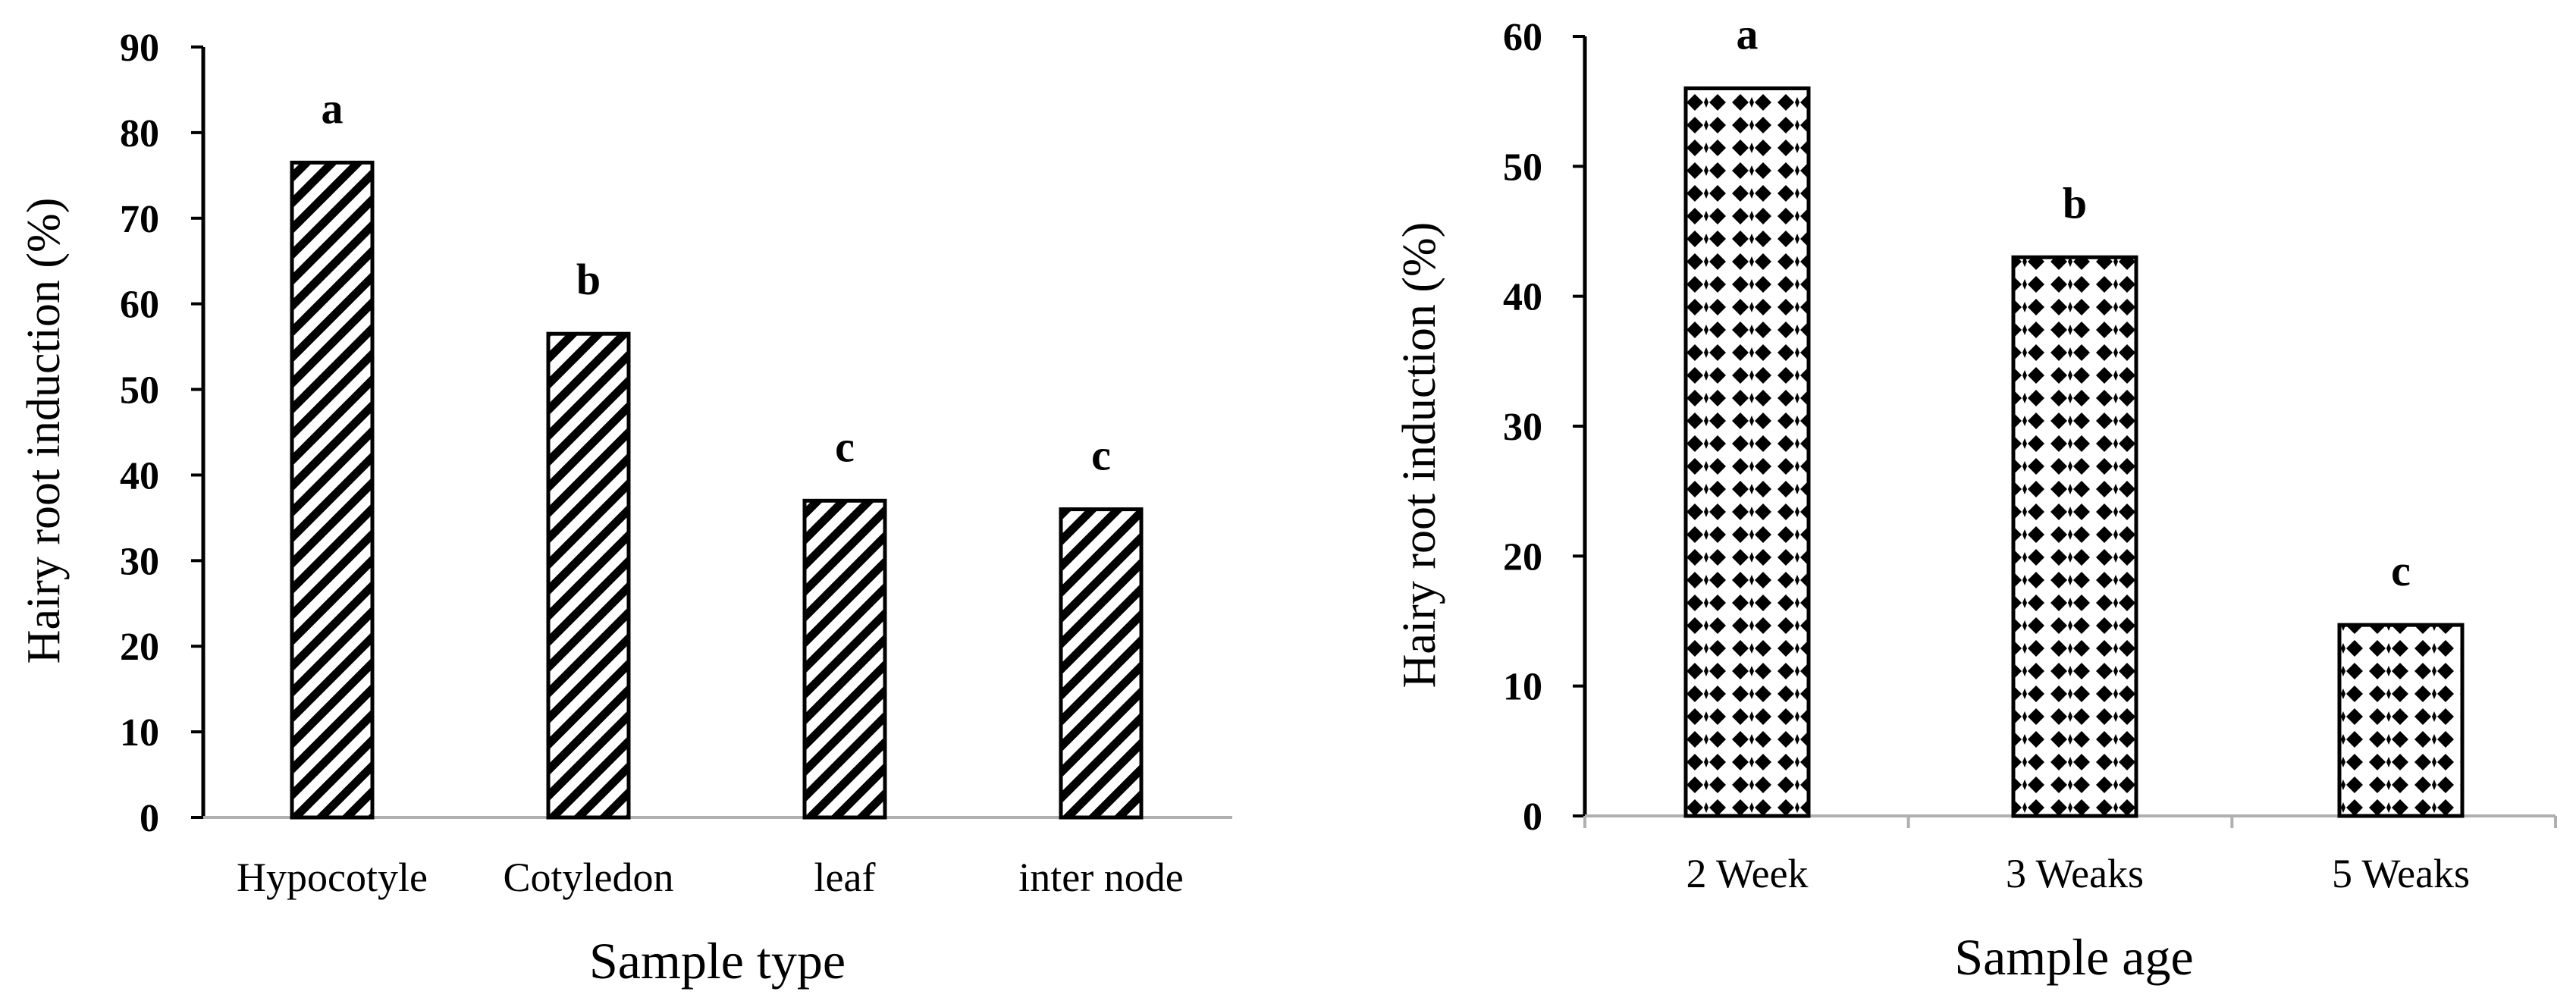 Image resolution: width=2576 pixels, height=1004 pixels. Describe the element at coordinates (1522, 167) in the screenshot. I see `y-tick-label-2-5: 50` at that location.